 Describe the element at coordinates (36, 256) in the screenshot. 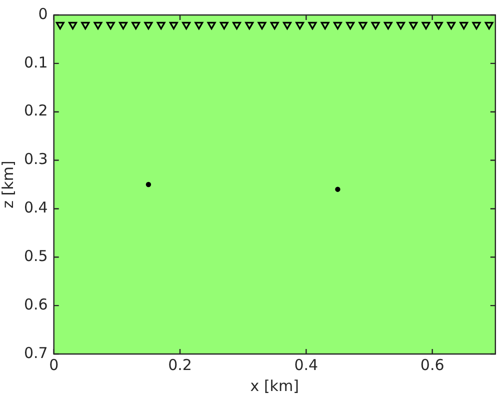

I see `y-tick-label: 0.5` at that location.